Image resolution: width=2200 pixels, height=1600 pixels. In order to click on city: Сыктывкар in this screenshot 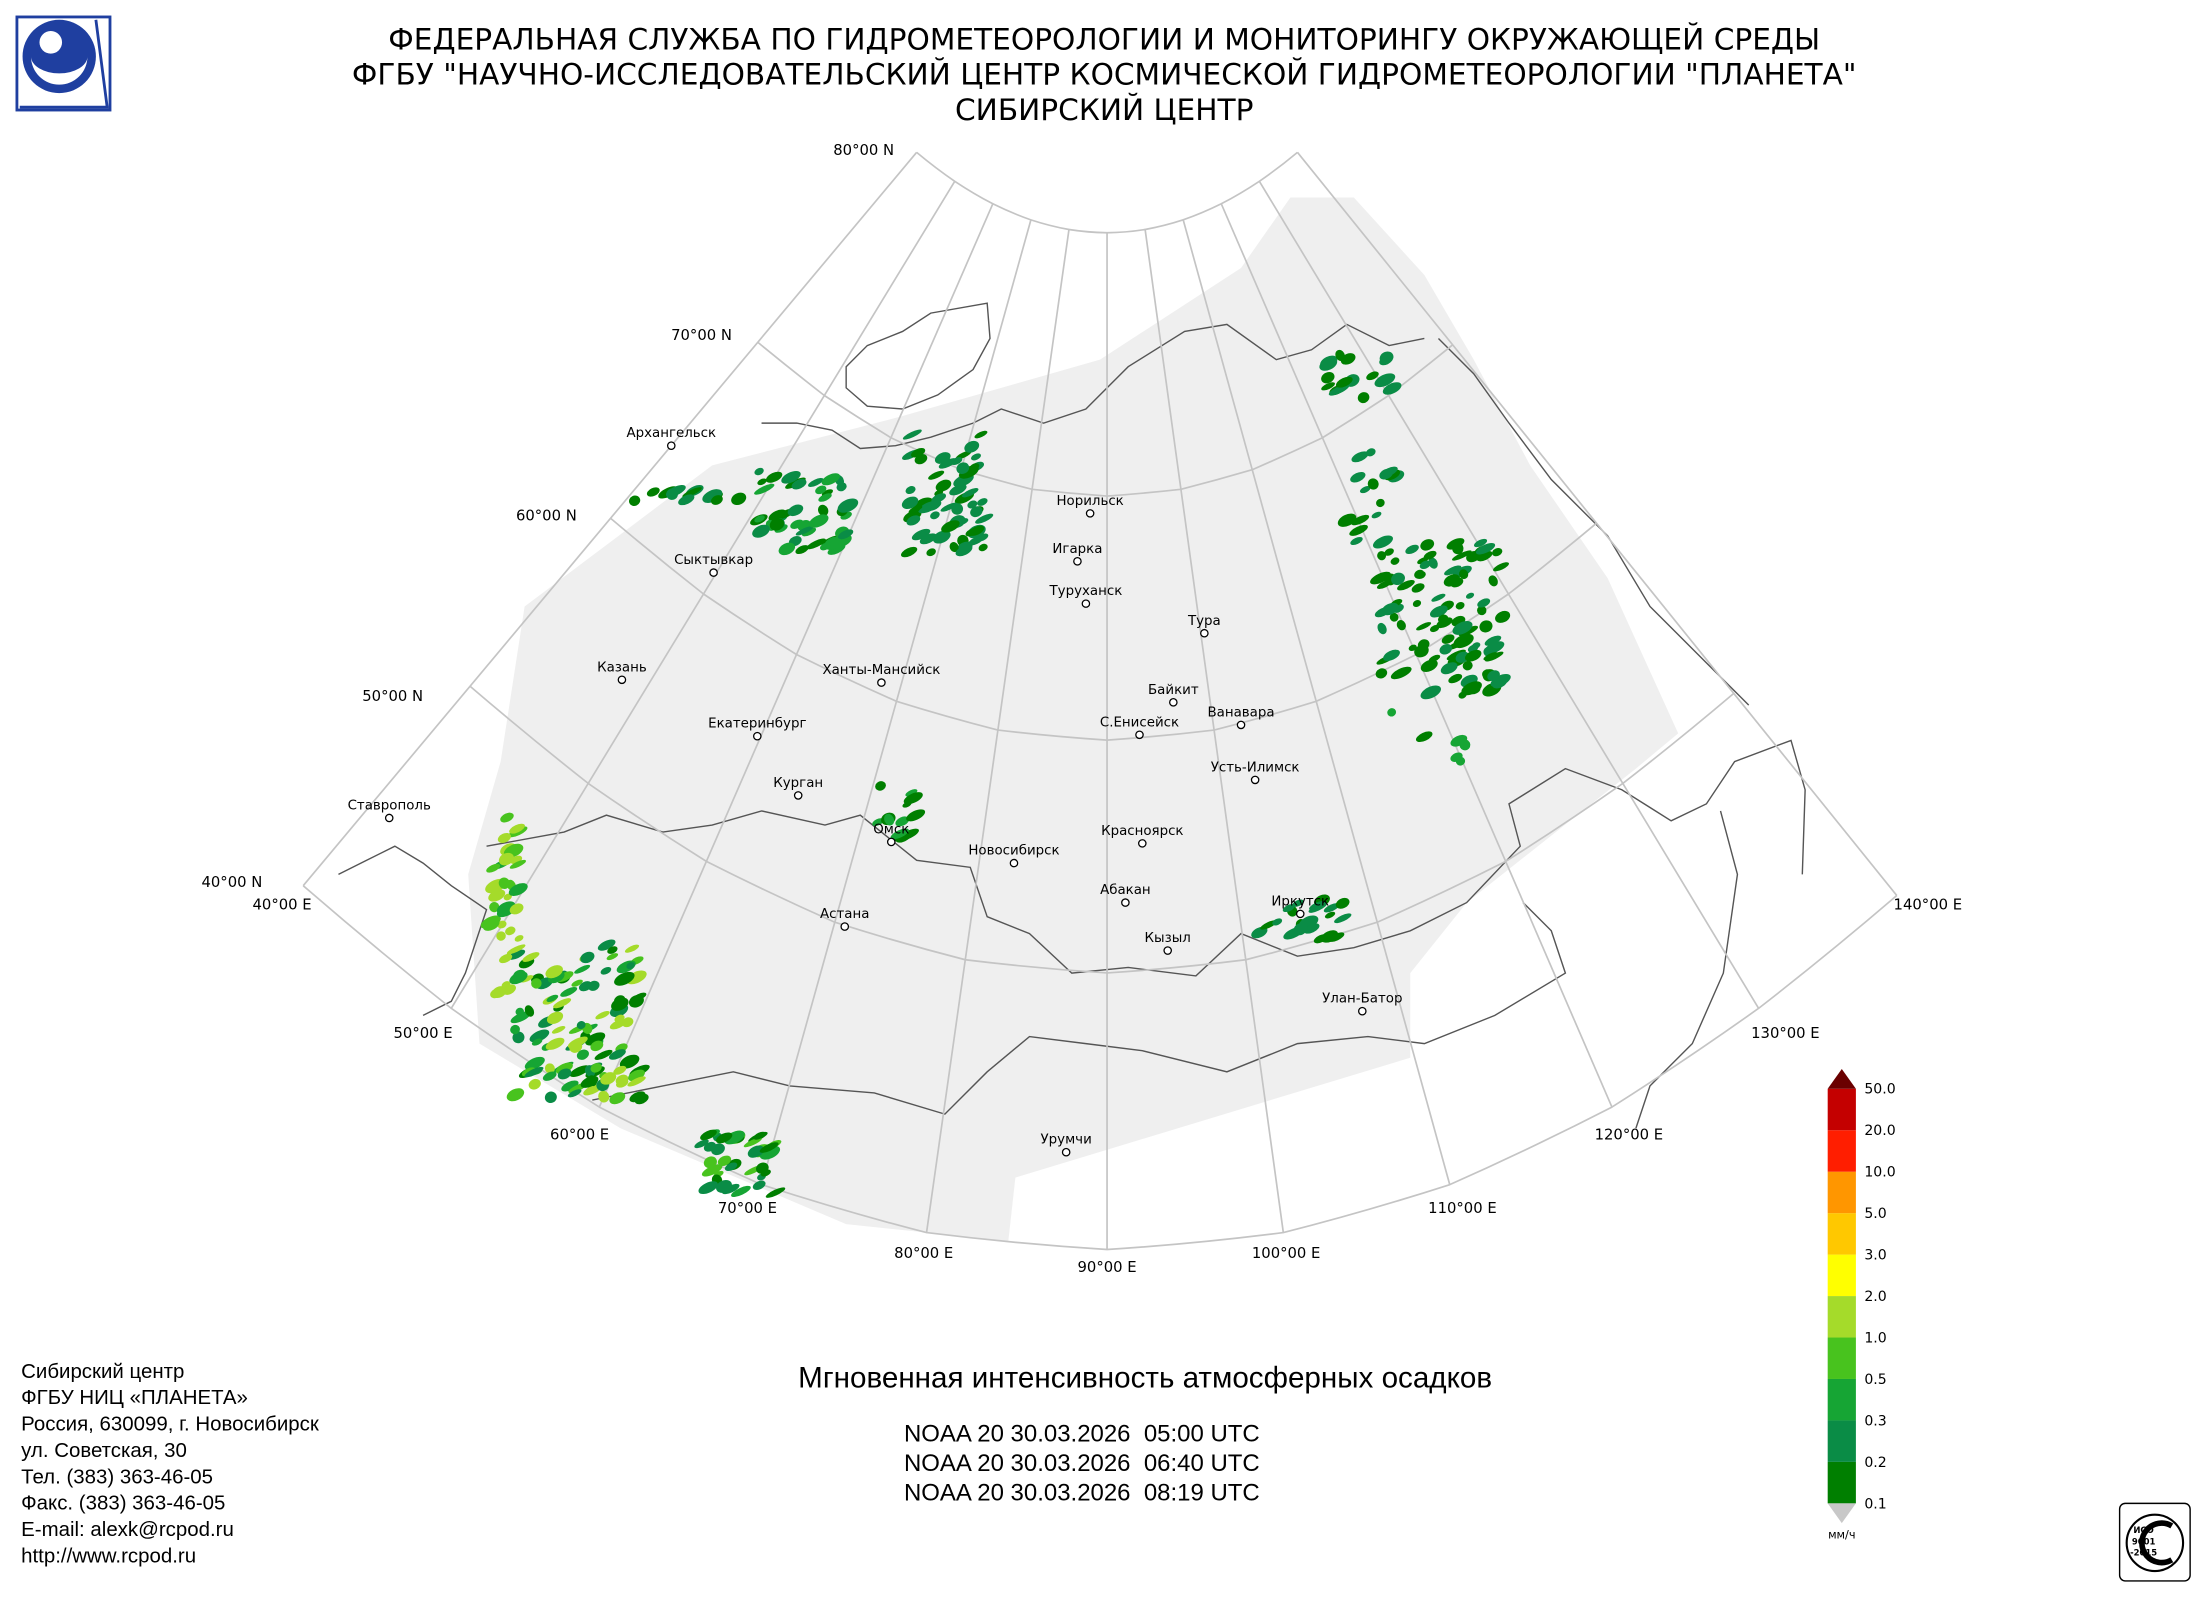, I will do `click(713, 565)`.